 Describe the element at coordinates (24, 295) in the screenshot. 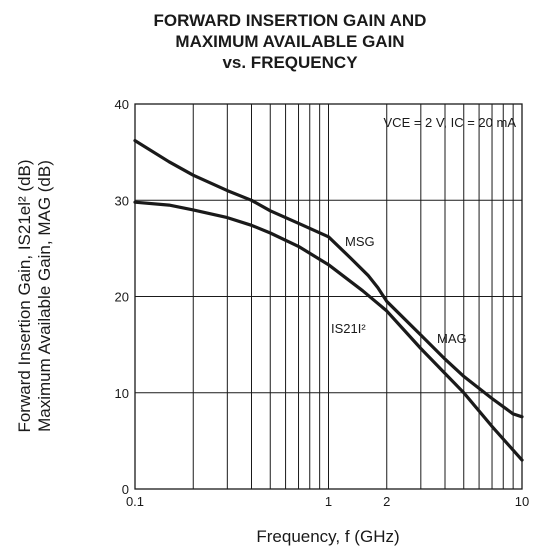

I see `y-axis-label-line-1: Forward Insertion Gain, IS21el² (dB)` at that location.